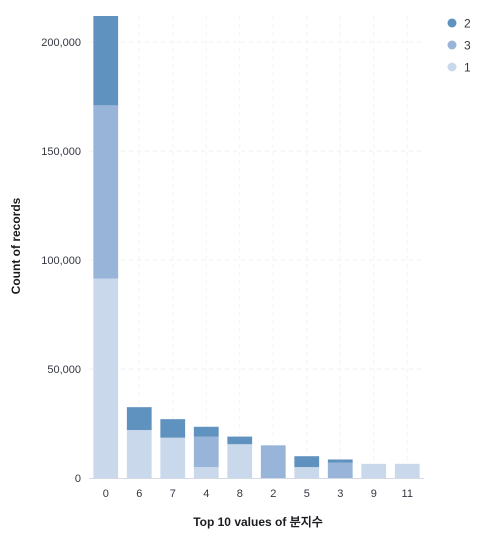 The image size is (487, 535). Describe the element at coordinates (467, 24) in the screenshot. I see `legend-label: 2` at that location.